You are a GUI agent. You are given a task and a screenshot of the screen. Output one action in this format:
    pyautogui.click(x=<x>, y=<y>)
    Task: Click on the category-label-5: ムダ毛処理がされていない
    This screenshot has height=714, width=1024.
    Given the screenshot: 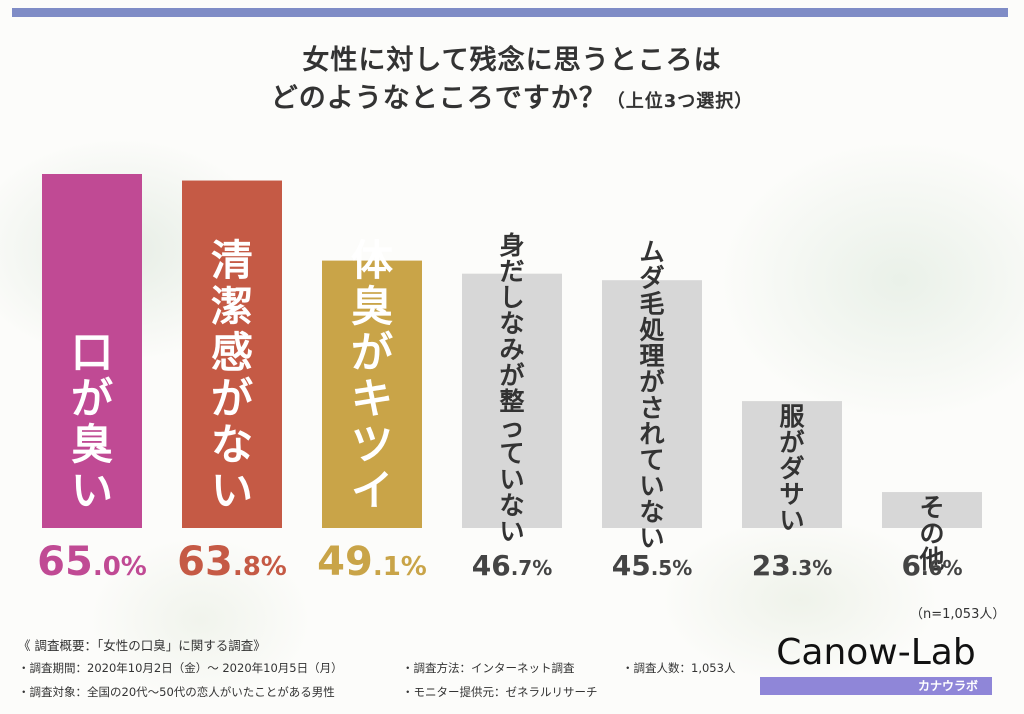 What is the action you would take?
    pyautogui.click(x=651, y=394)
    